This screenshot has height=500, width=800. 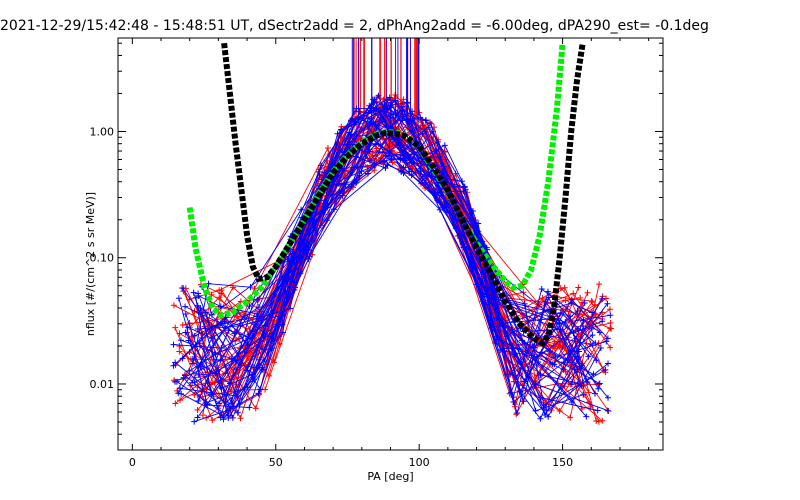 I want to click on y-axis-label: nflux [#/(cm^2 s sr MeV)], so click(x=90, y=264).